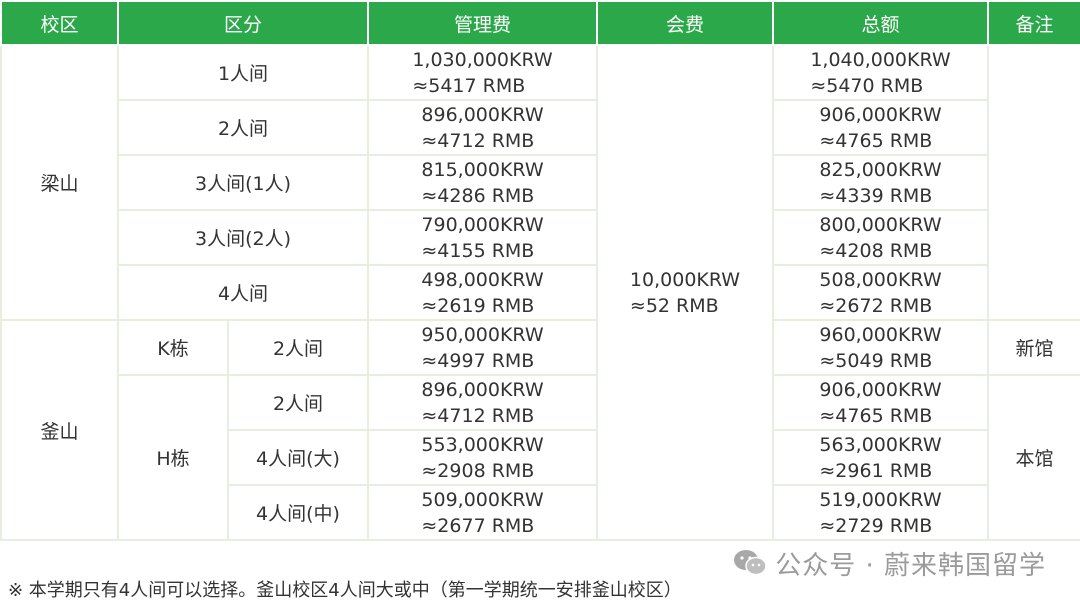 The height and width of the screenshot is (607, 1080). I want to click on total-amount-value: 800,000KRW ≈4208 RMB, so click(880, 238).